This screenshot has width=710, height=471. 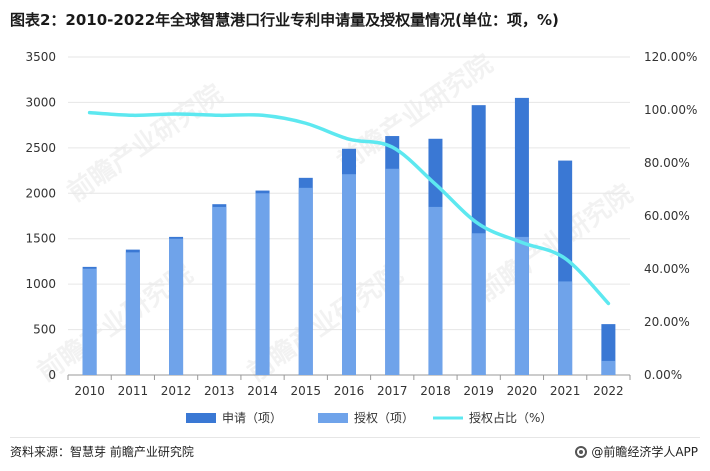 I want to click on brand-logo: @前瞻经济学人APP, so click(x=636, y=451).